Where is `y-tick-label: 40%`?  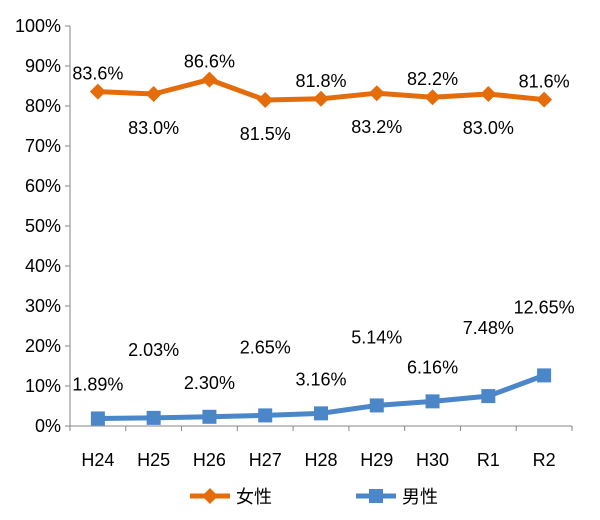
y-tick-label: 40% is located at coordinates (43, 266).